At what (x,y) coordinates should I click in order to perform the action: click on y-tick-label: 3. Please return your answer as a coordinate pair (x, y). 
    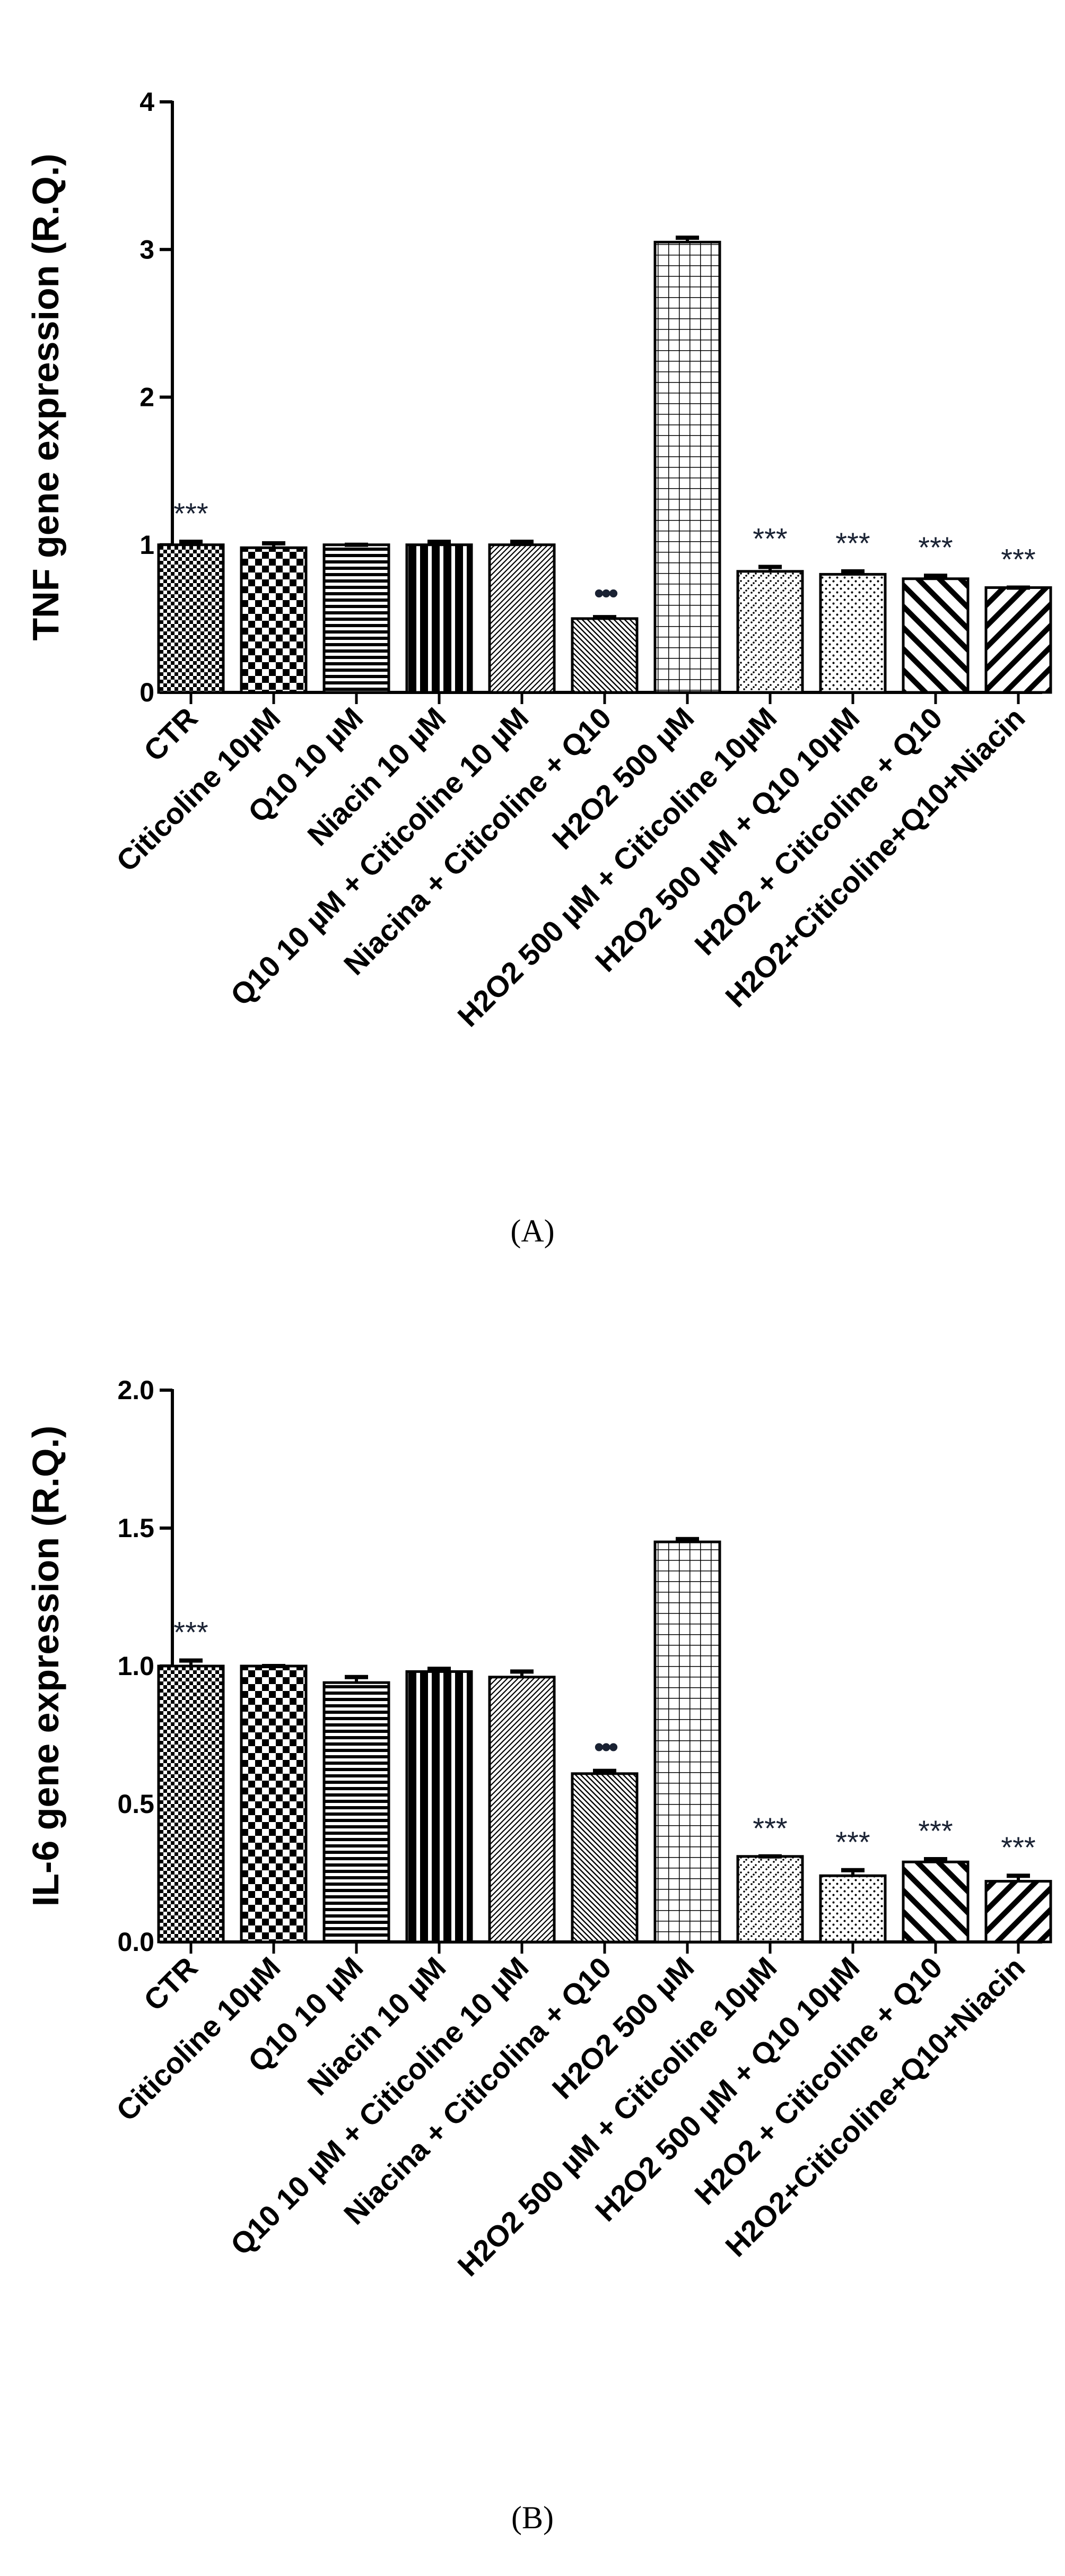
    Looking at the image, I should click on (146, 249).